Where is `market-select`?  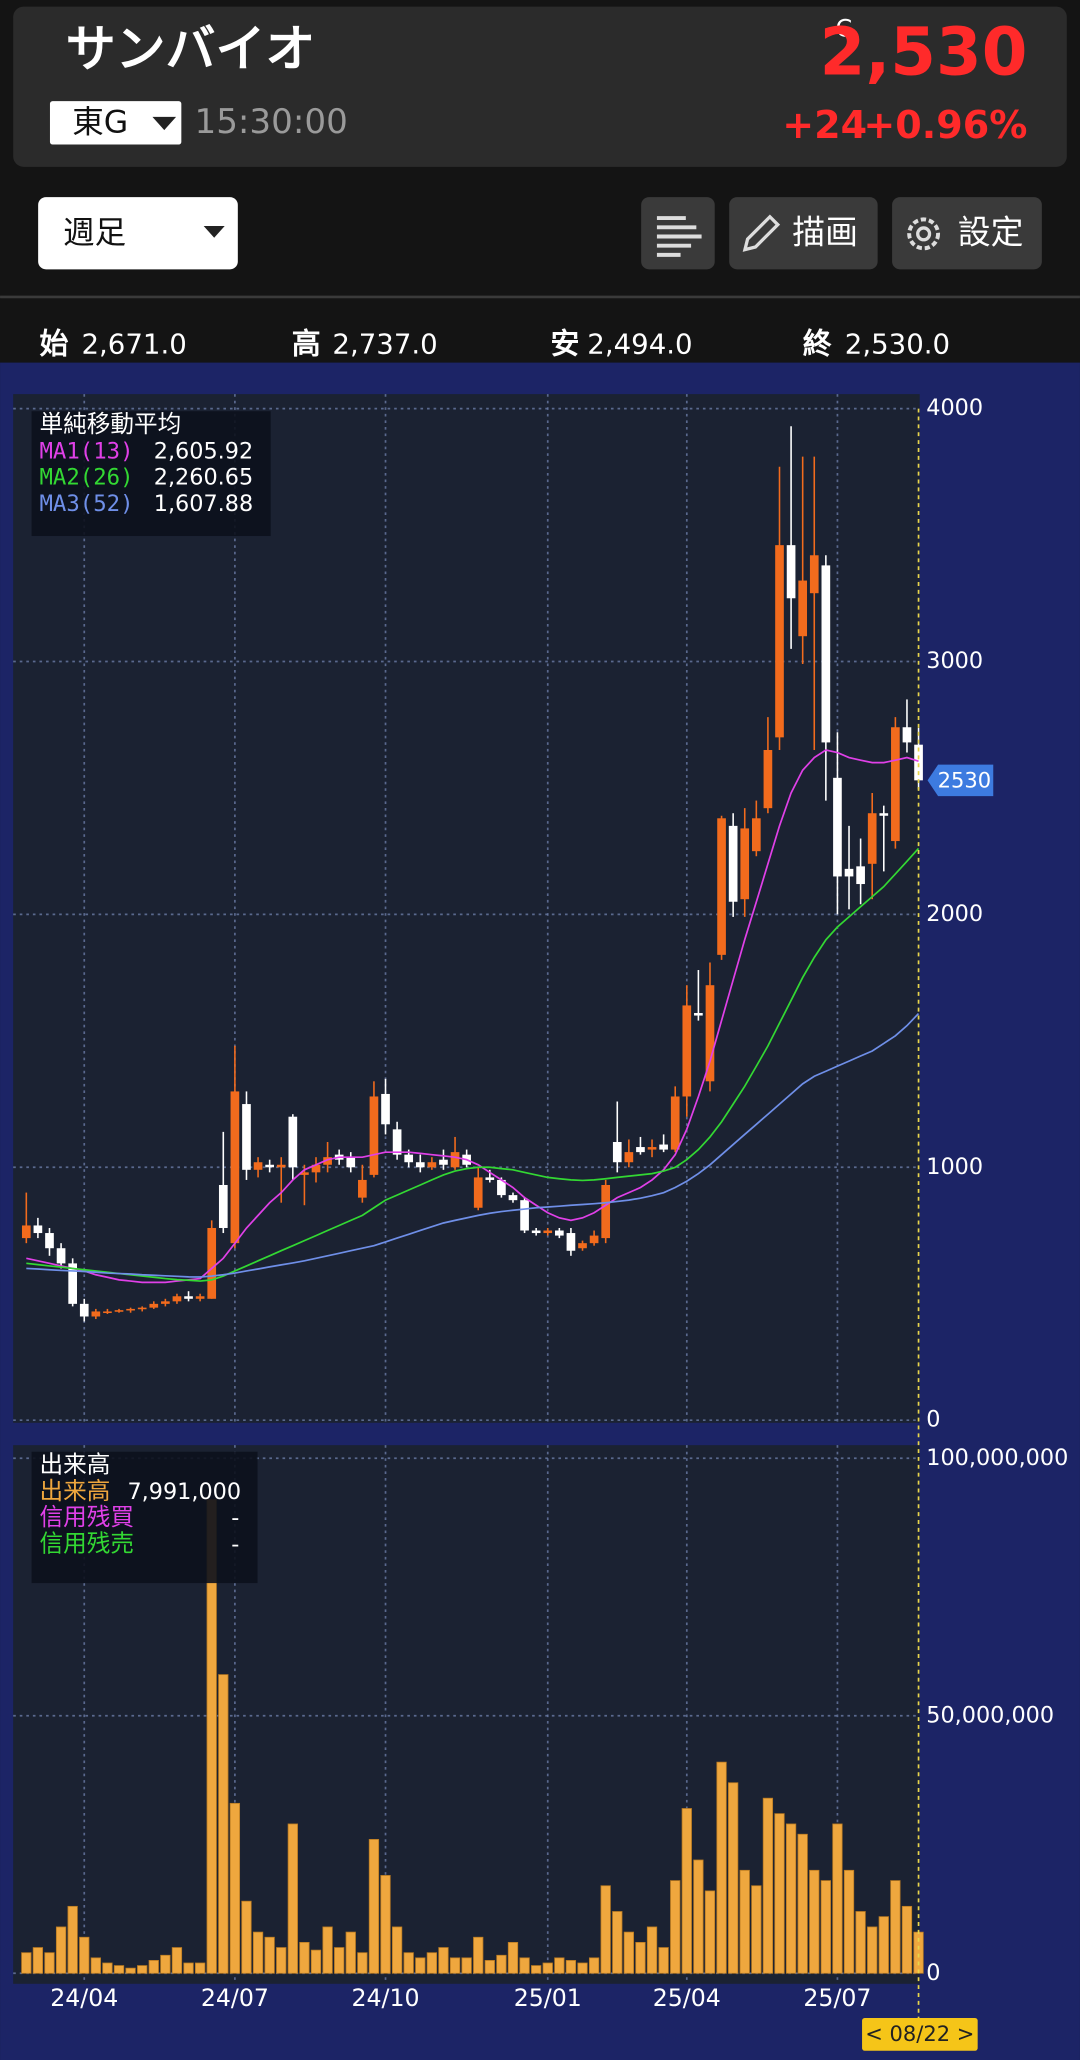
market-select is located at coordinates (115, 123).